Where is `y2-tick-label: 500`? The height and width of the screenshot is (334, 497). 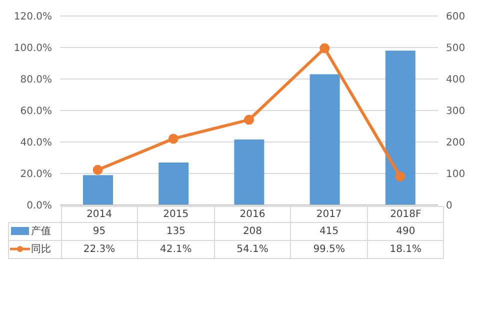 y2-tick-label: 500 is located at coordinates (456, 48).